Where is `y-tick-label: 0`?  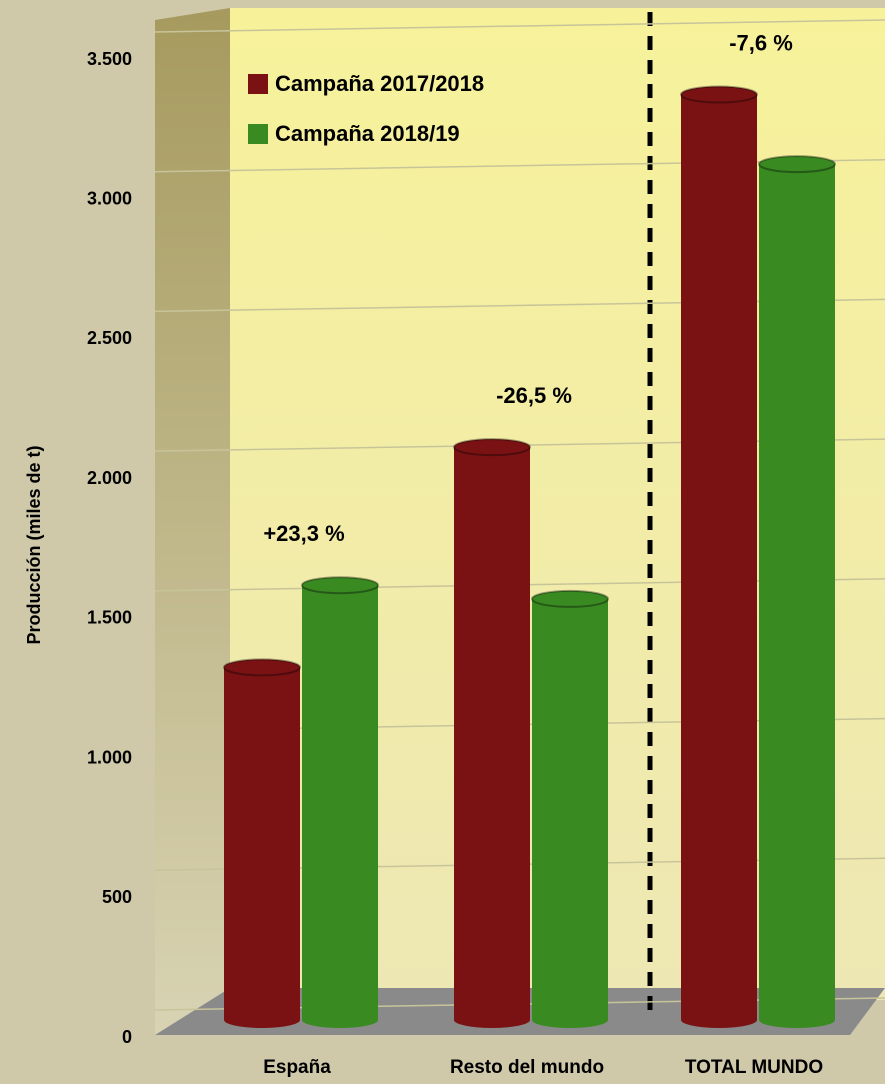
y-tick-label: 0 is located at coordinates (127, 1037).